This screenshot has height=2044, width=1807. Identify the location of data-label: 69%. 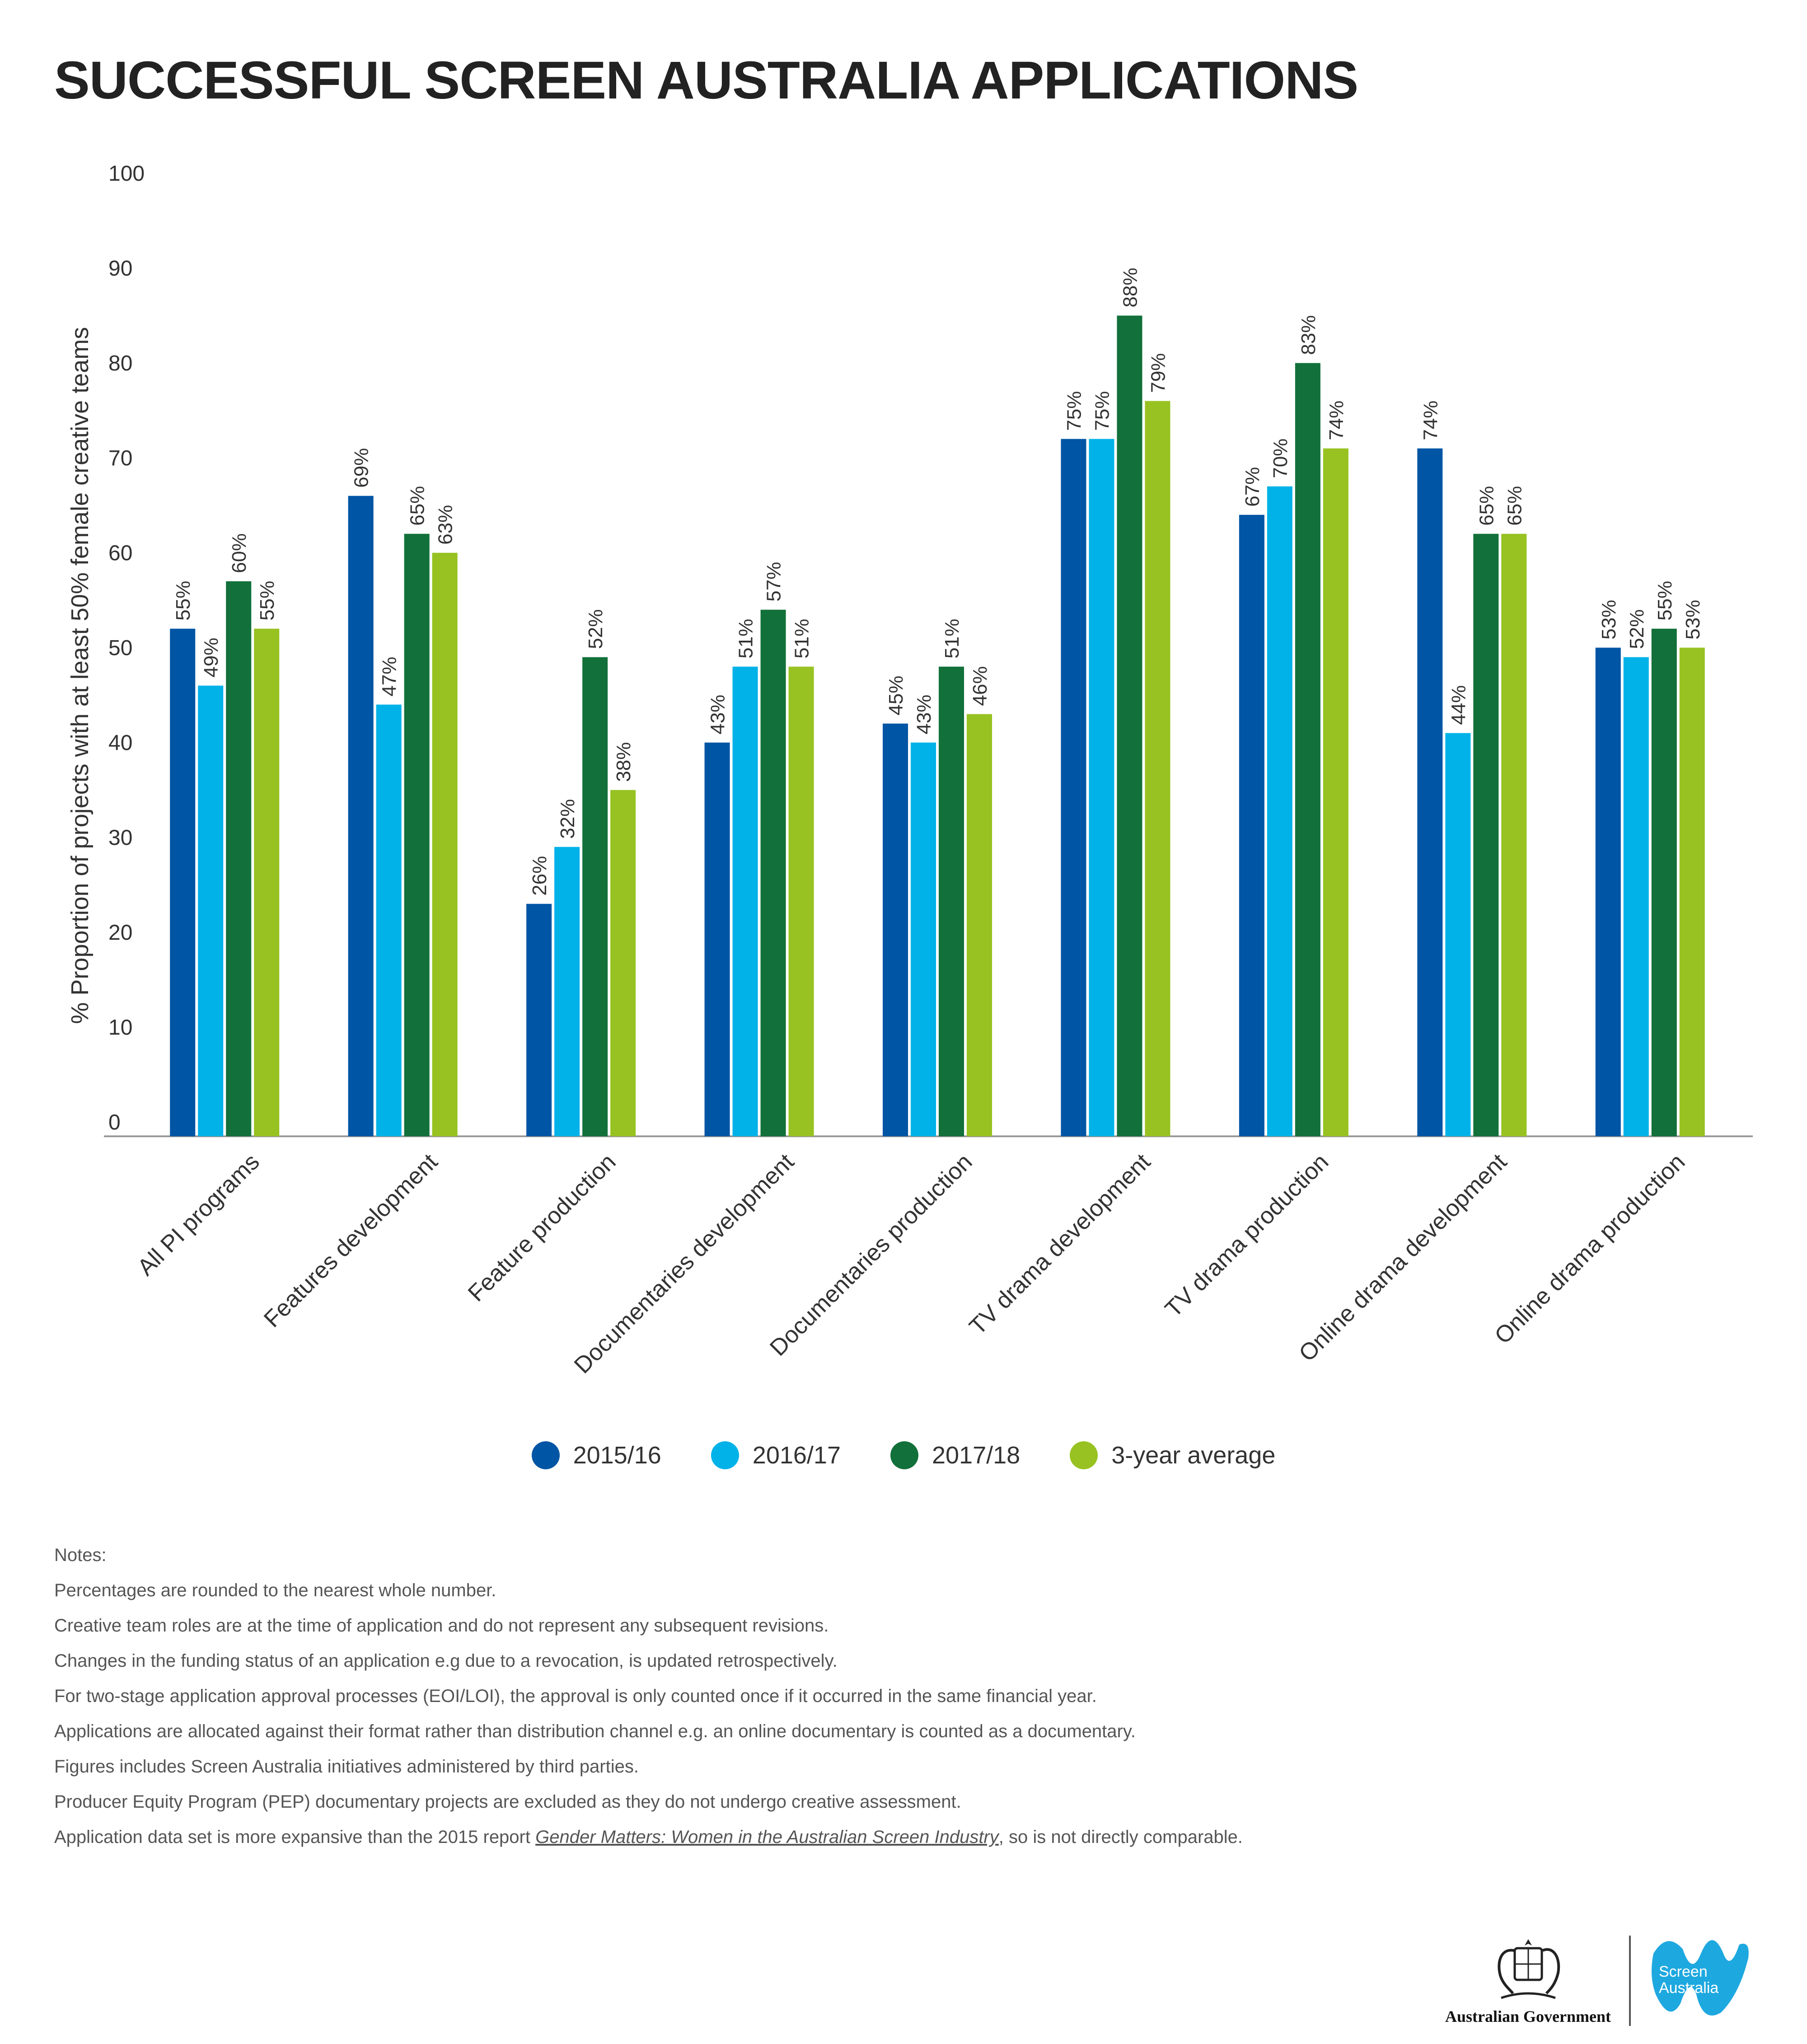
(362, 468).